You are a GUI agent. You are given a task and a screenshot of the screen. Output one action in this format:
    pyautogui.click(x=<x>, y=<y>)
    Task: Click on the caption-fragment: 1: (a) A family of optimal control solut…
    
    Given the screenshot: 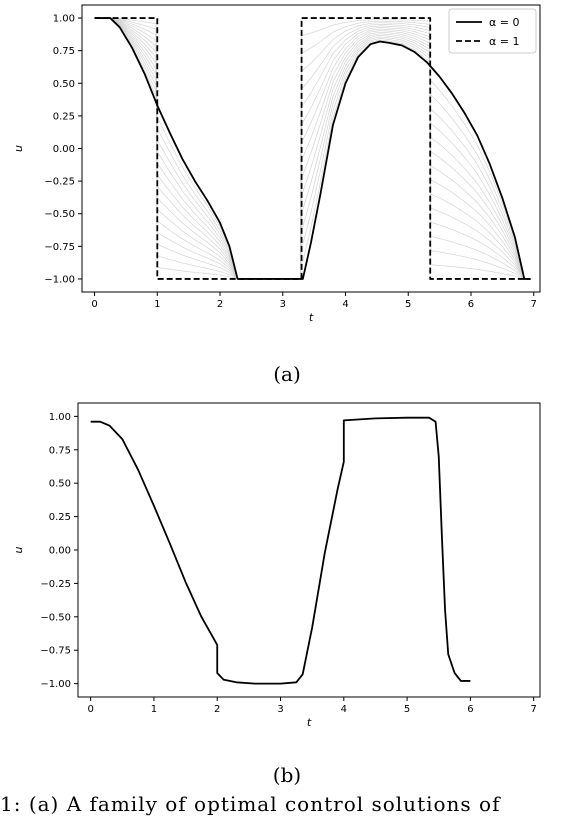 What is the action you would take?
    pyautogui.click(x=250, y=804)
    